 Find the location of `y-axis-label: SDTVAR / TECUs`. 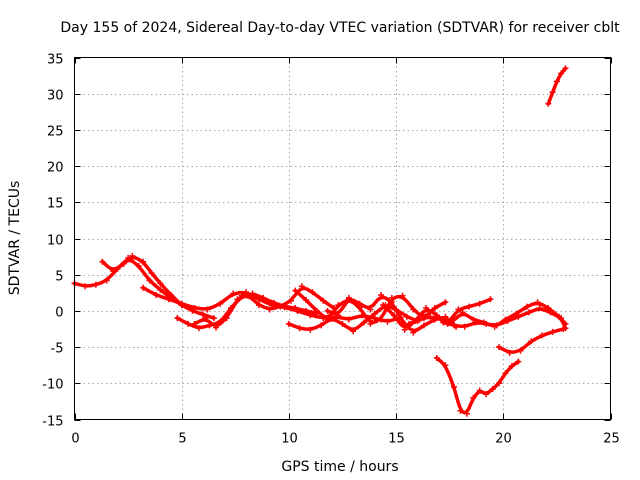

y-axis-label: SDTVAR / TECUs is located at coordinates (15, 238).